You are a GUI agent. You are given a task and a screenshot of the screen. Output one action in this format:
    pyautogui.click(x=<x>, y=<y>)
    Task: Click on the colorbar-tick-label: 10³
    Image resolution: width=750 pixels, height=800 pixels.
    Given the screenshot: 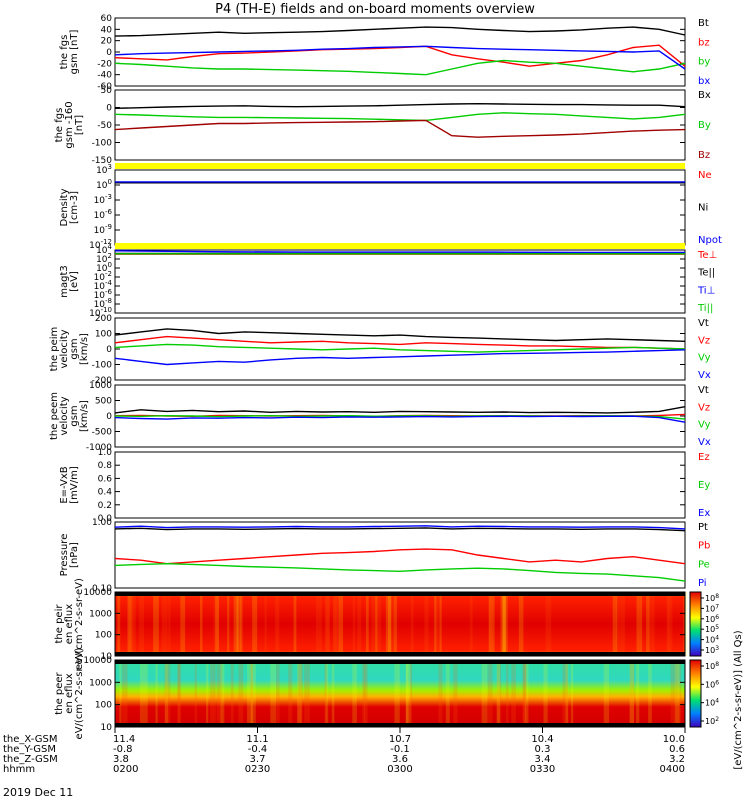 What is the action you would take?
    pyautogui.click(x=712, y=650)
    